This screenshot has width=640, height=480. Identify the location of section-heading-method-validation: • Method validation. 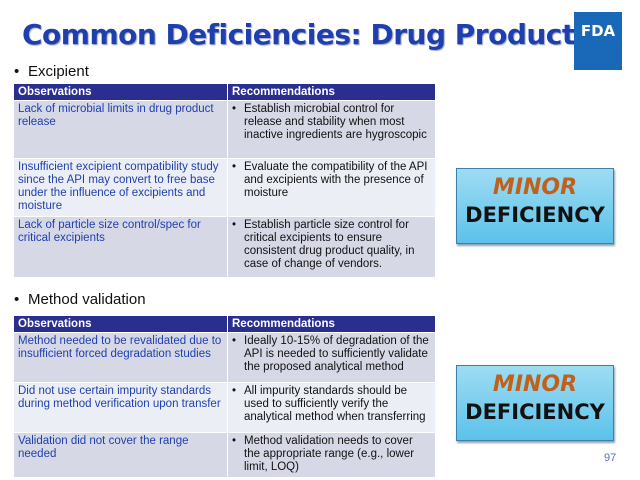
(80, 299).